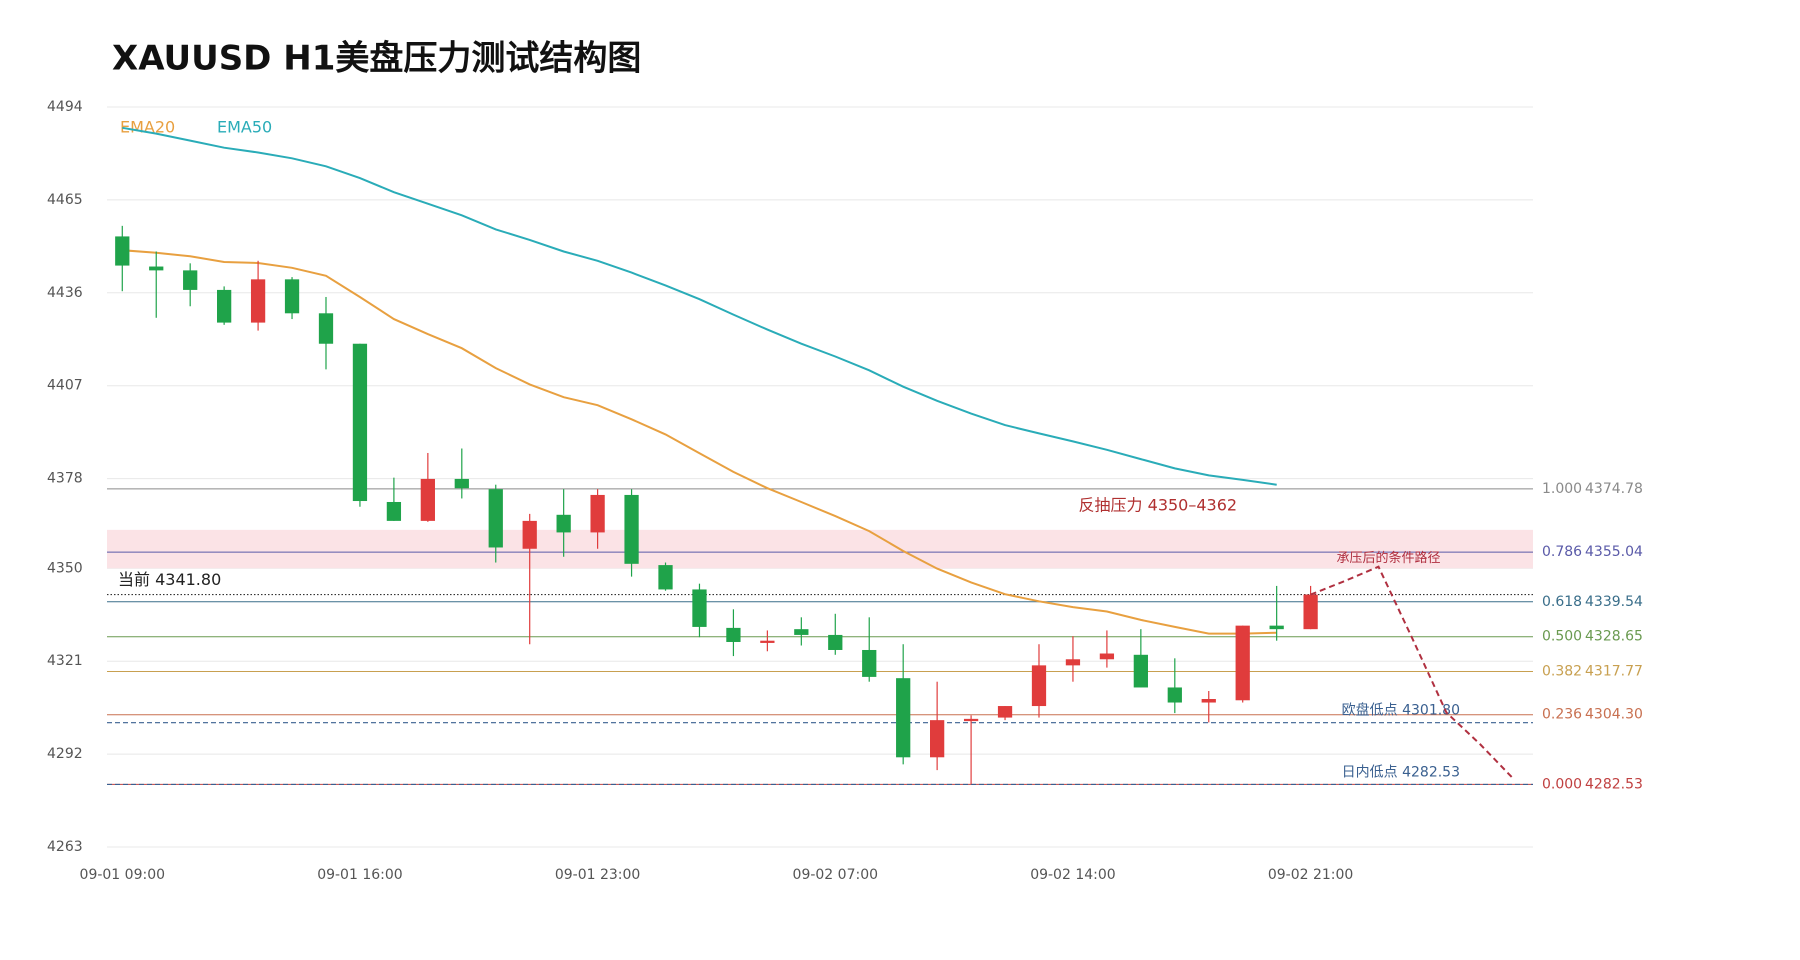 This screenshot has width=1800, height=960. What do you see at coordinates (1614, 489) in the screenshot?
I see `fib-price: 4374.78` at bounding box center [1614, 489].